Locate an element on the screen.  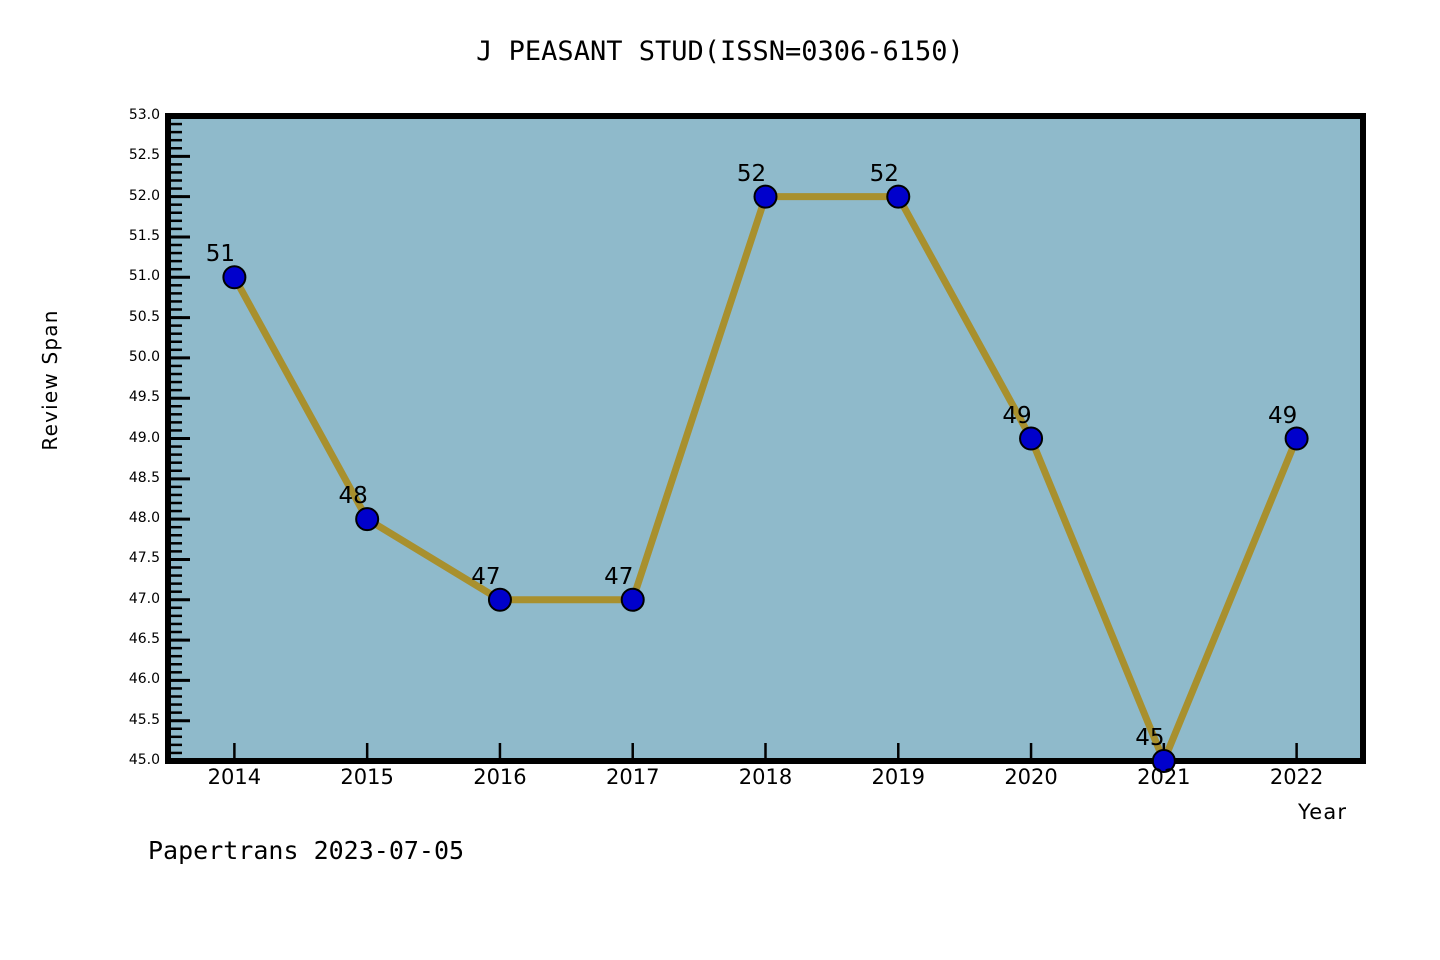
x-axis-tick-label: 2017 is located at coordinates (632, 777).